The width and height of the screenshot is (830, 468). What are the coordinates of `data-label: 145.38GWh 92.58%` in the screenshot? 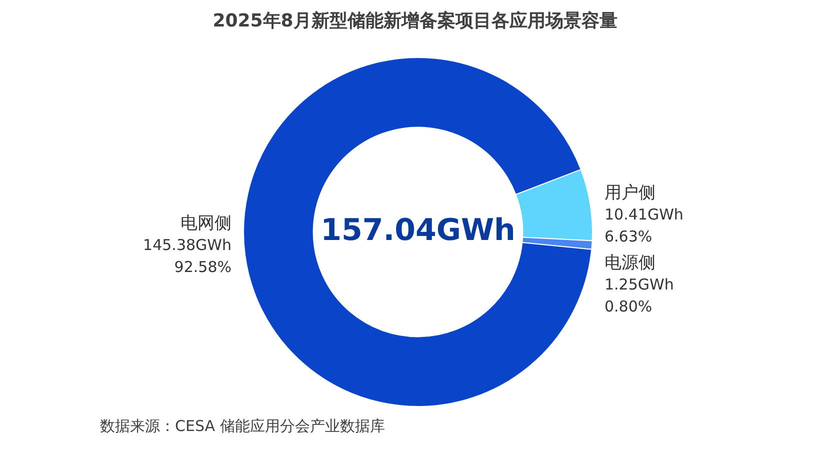 It's located at (187, 256).